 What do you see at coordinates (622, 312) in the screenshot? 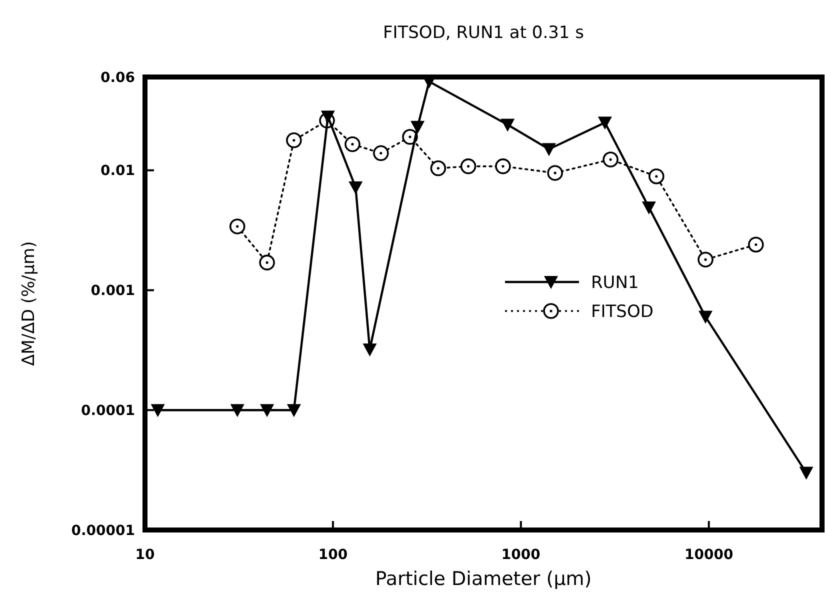
I see `legend-label: FITSOD` at bounding box center [622, 312].